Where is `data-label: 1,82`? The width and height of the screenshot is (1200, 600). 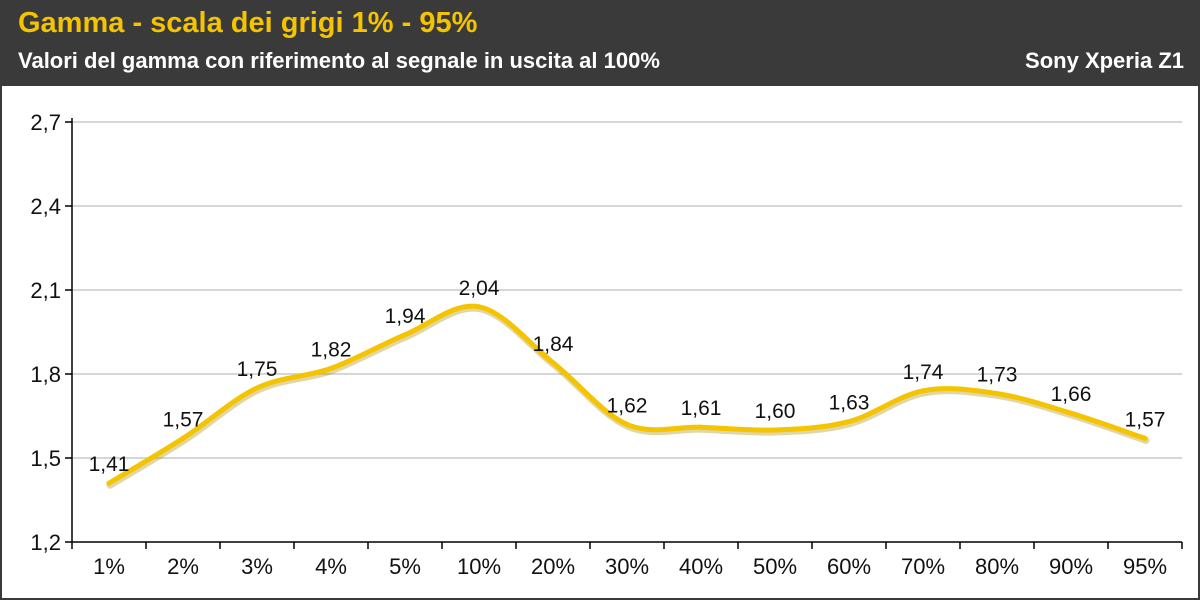 data-label: 1,82 is located at coordinates (331, 349).